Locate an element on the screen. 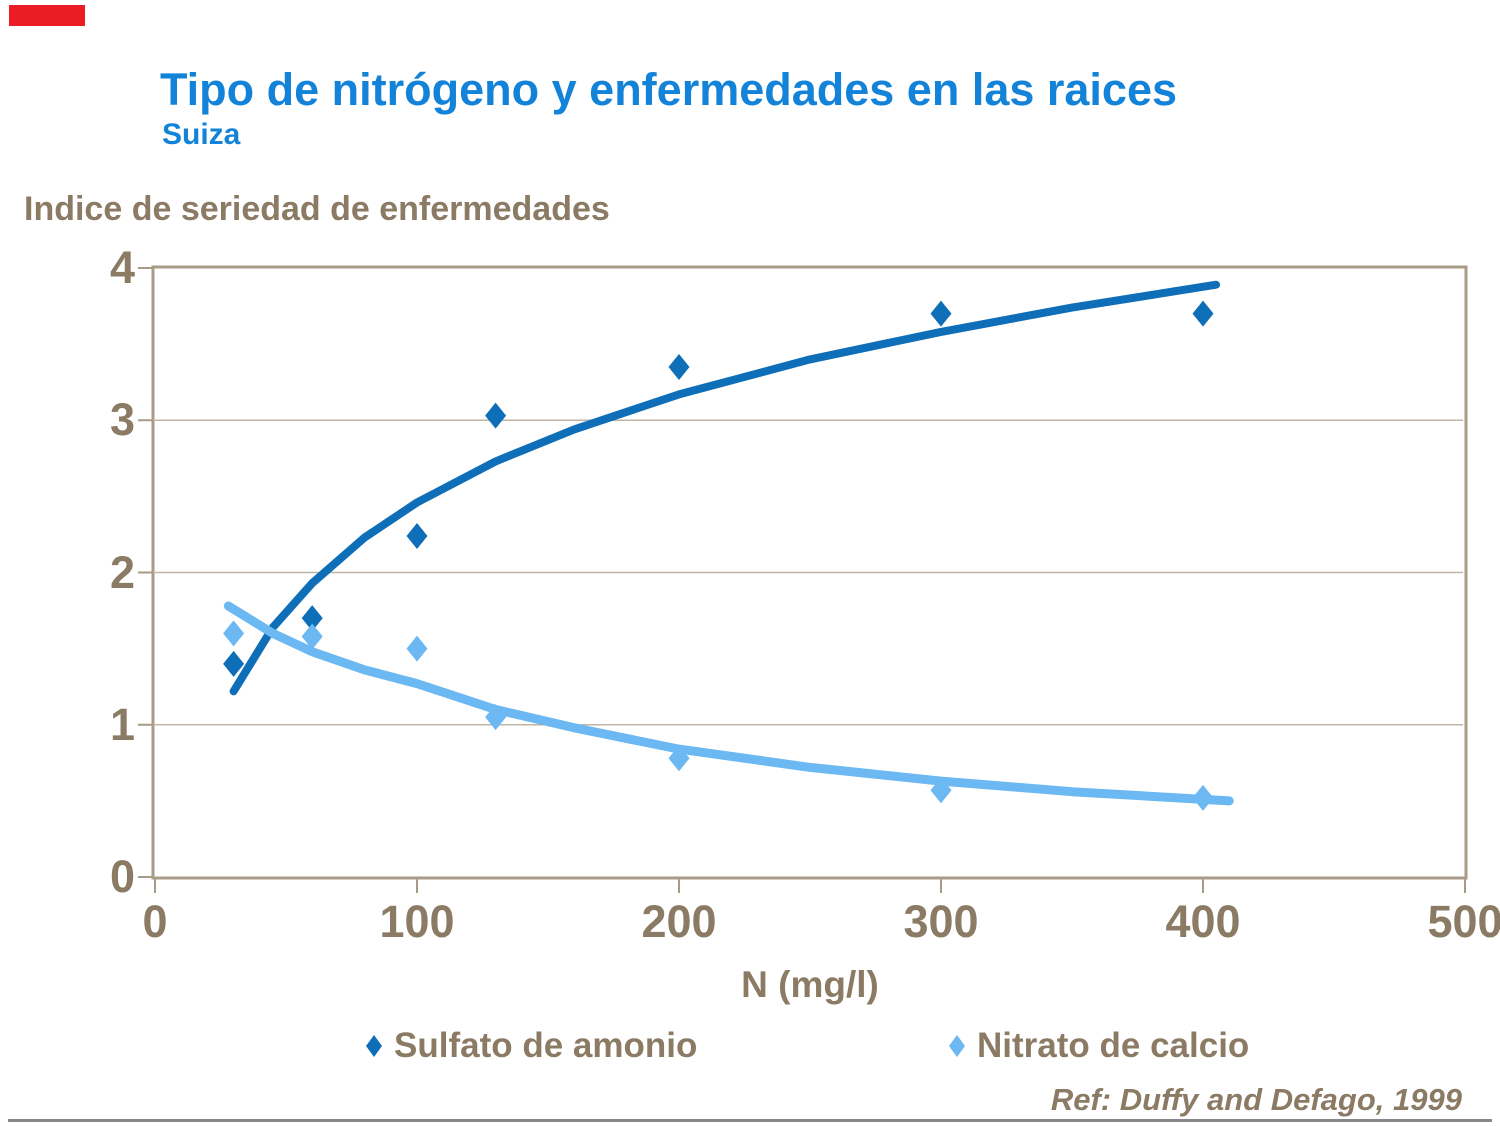  bottom-divider-line is located at coordinates (750, 1120).